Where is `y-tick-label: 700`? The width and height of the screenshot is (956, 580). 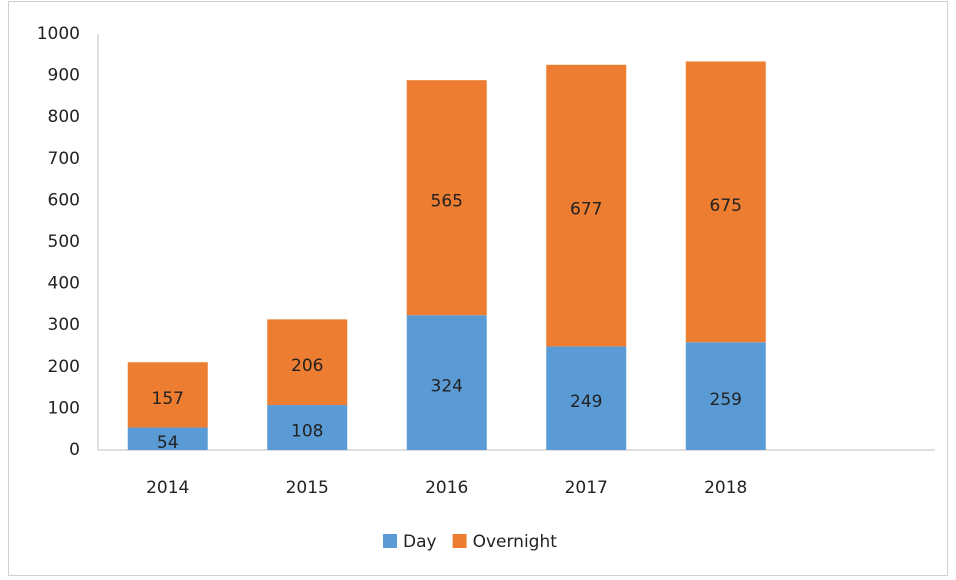 y-tick-label: 700 is located at coordinates (64, 159).